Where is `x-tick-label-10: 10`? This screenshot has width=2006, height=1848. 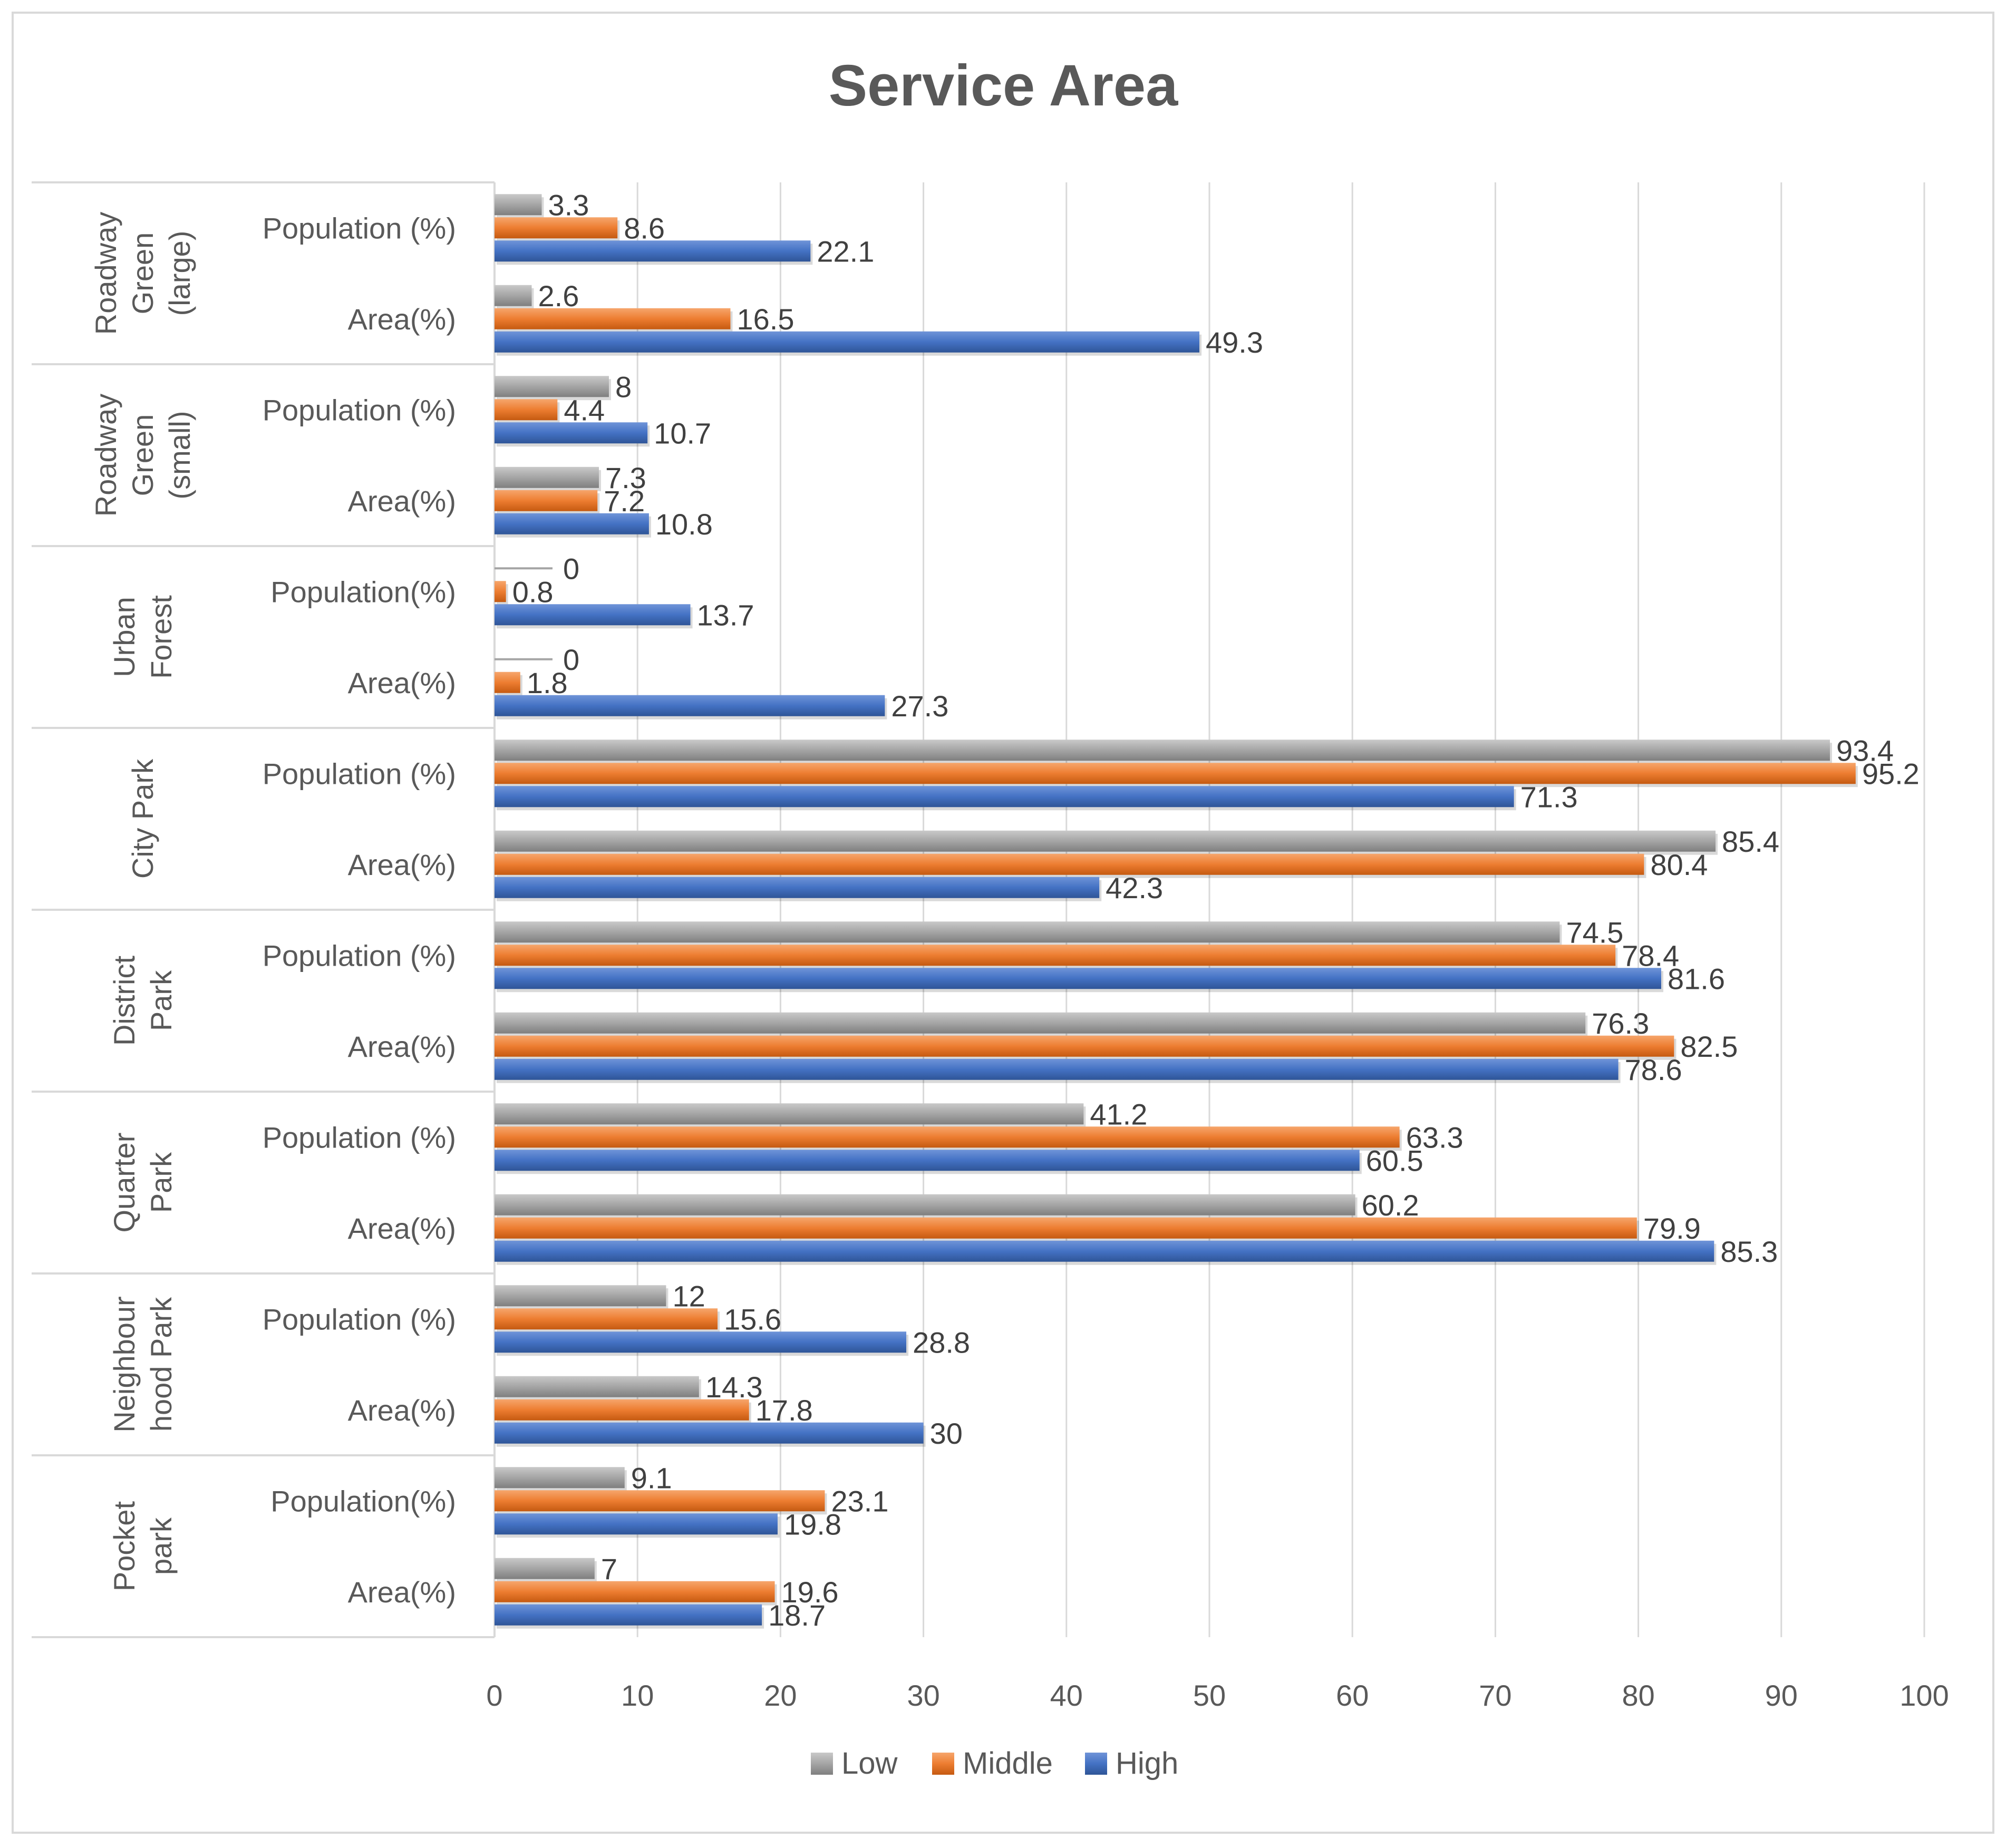 x-tick-label-10: 10 is located at coordinates (637, 1695).